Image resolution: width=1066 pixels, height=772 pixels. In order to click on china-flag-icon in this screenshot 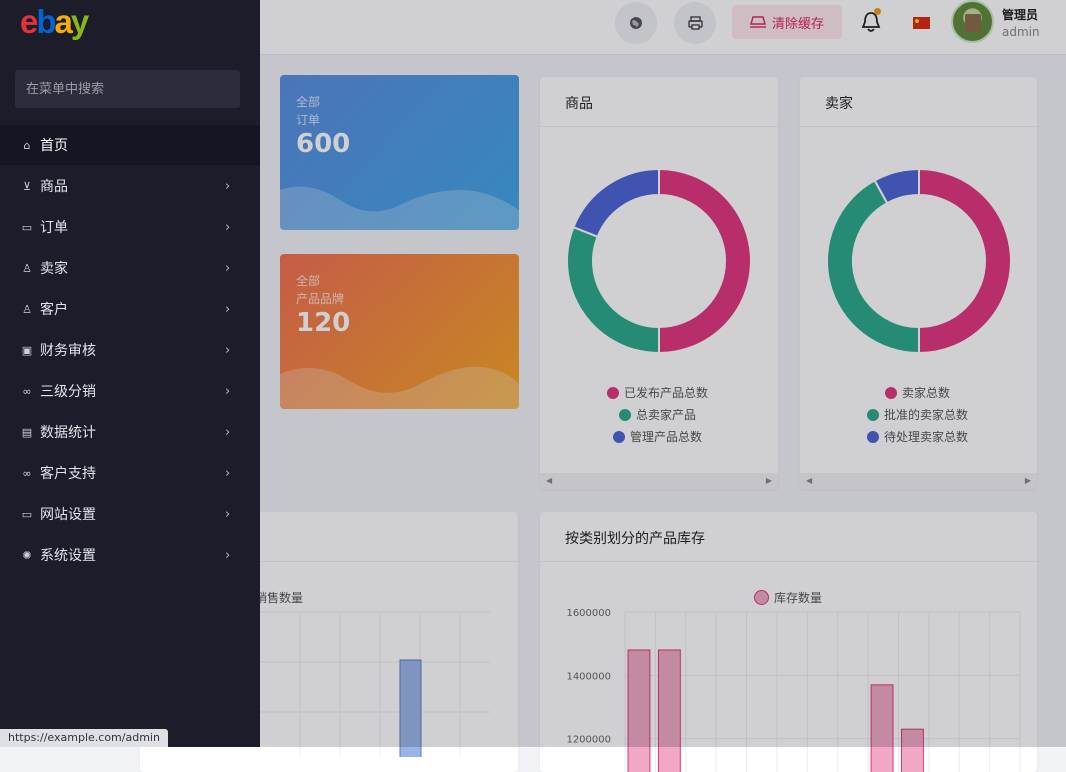, I will do `click(921, 23)`.